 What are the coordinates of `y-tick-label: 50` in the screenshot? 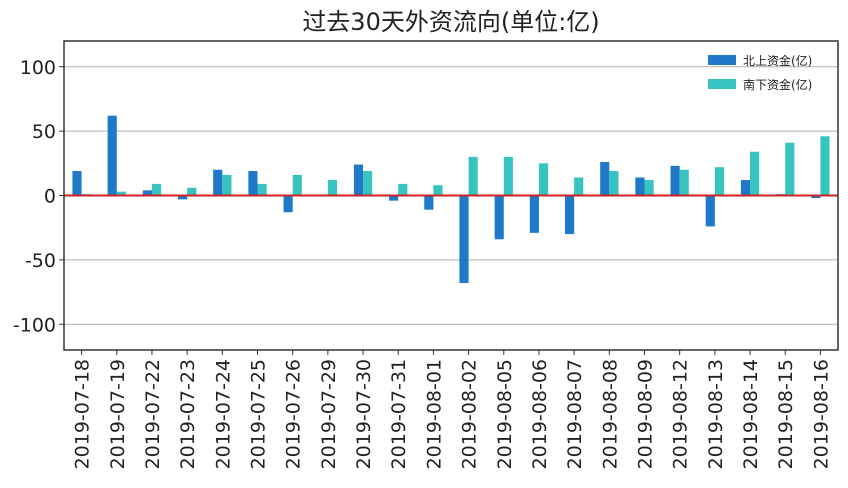 It's located at (44, 132).